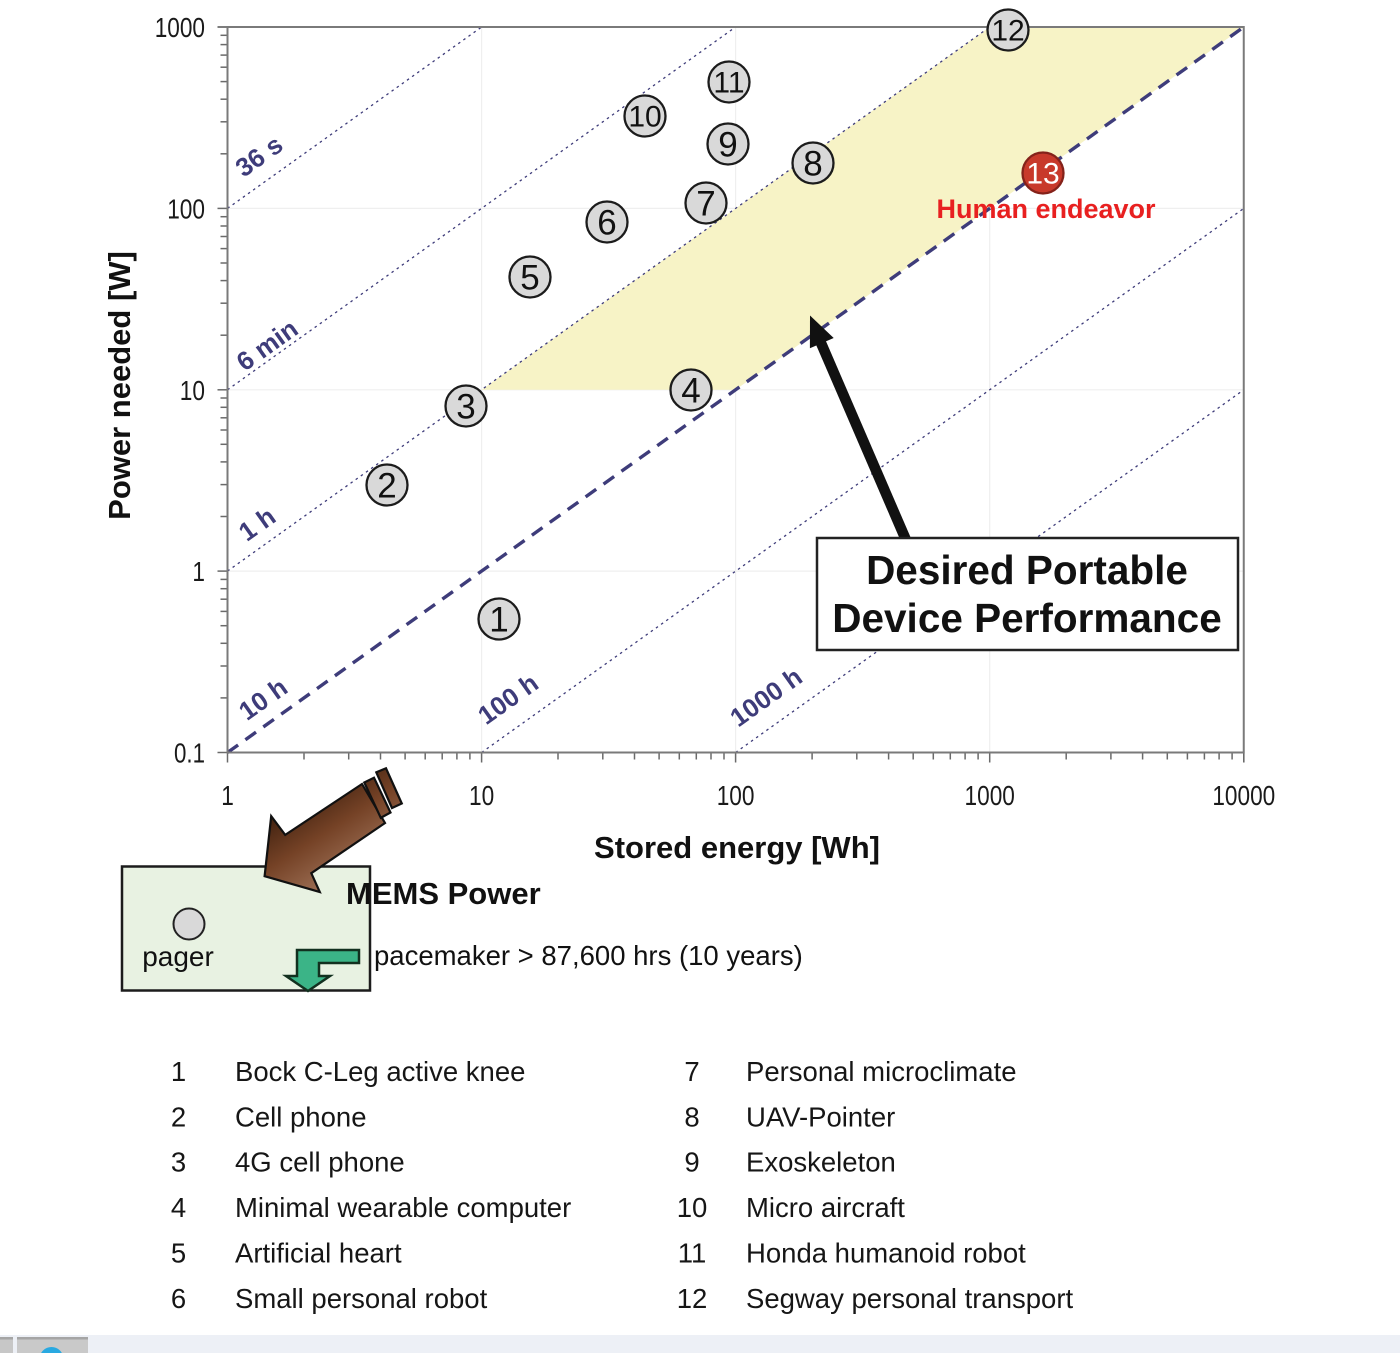 This screenshot has width=1400, height=1353. What do you see at coordinates (1027, 570) in the screenshot?
I see `svg-text: Desired Portable` at bounding box center [1027, 570].